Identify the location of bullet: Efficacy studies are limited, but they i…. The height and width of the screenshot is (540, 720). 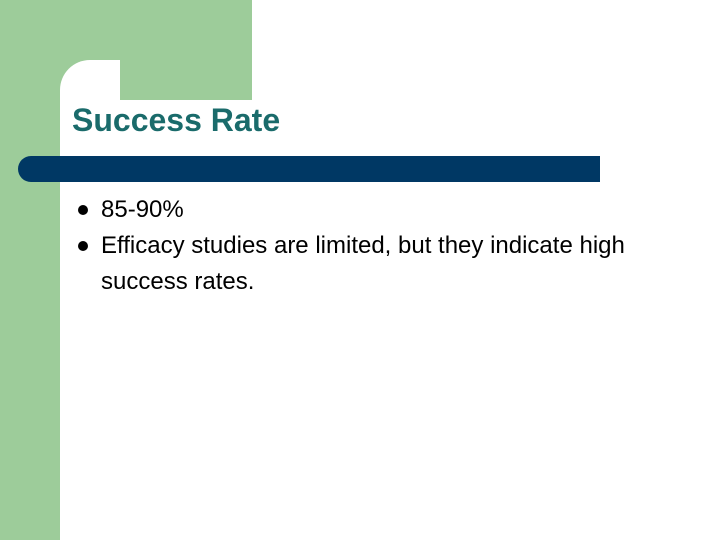
(368, 264).